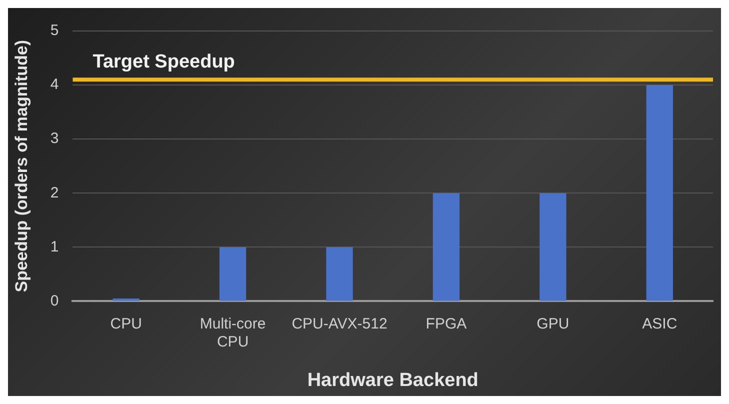 Image resolution: width=729 pixels, height=404 pixels. I want to click on x-tick-label: Multi-core CPU, so click(233, 332).